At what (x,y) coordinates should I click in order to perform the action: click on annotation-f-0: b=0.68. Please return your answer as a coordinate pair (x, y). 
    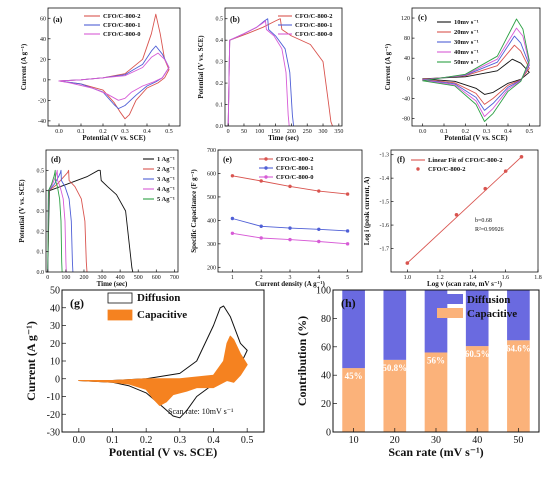
    Looking at the image, I should click on (483, 221).